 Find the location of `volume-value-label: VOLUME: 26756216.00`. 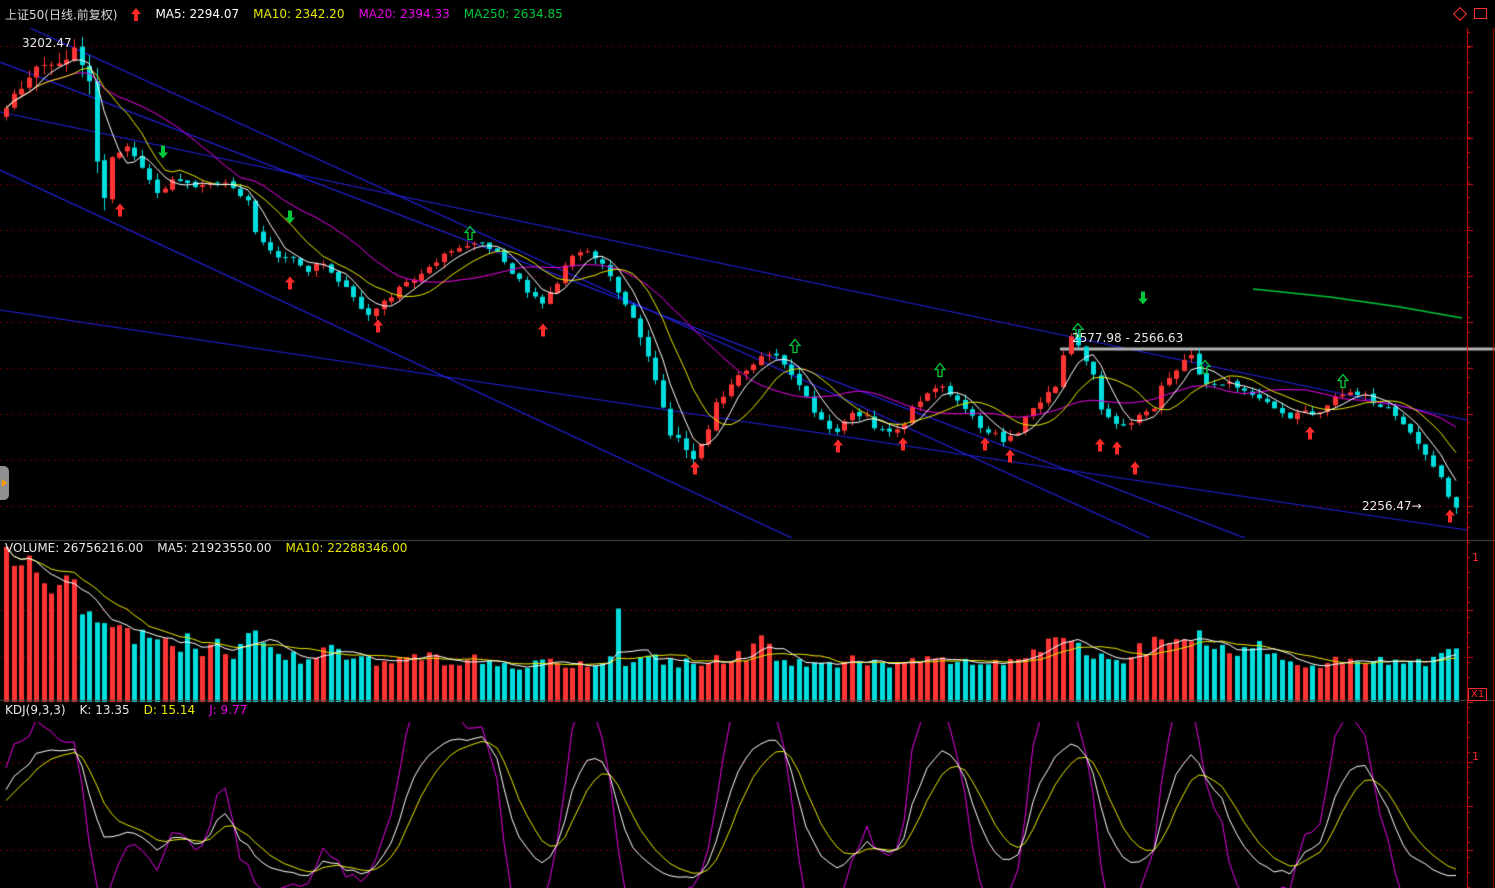

volume-value-label: VOLUME: 26756216.00 is located at coordinates (74, 548).